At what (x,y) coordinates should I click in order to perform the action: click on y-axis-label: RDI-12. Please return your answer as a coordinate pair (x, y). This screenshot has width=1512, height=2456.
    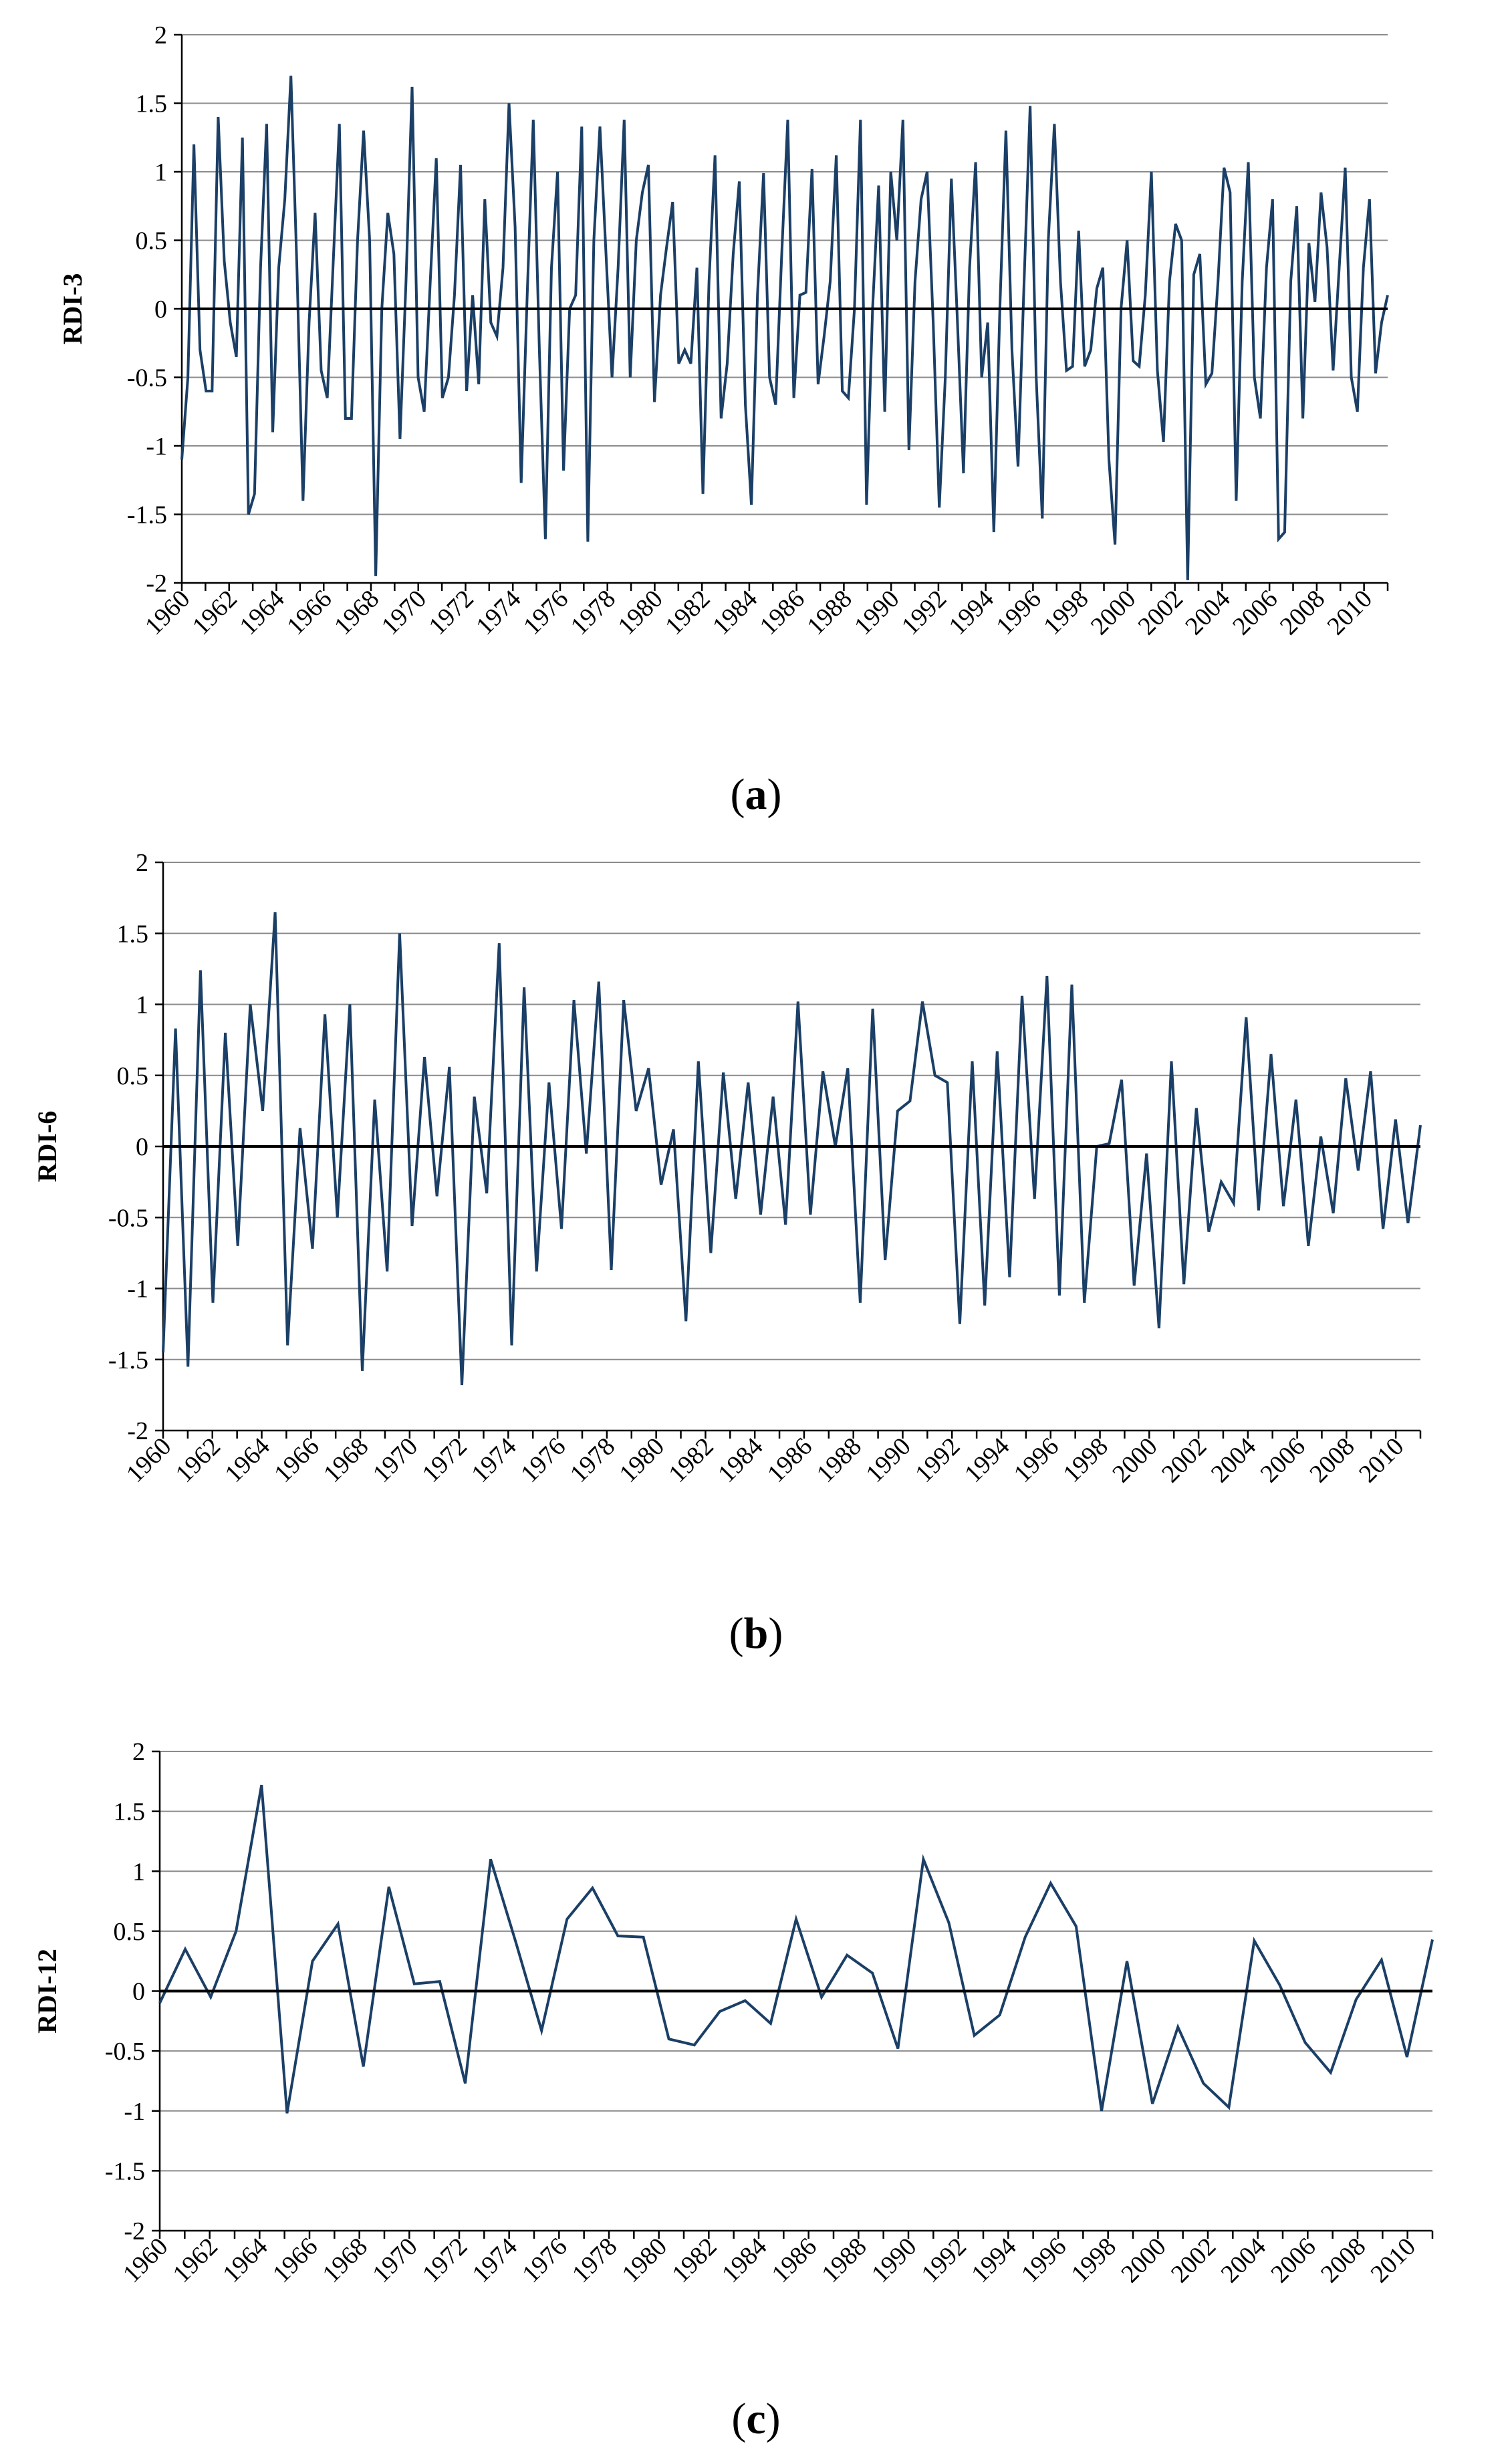
    Looking at the image, I should click on (47, 1991).